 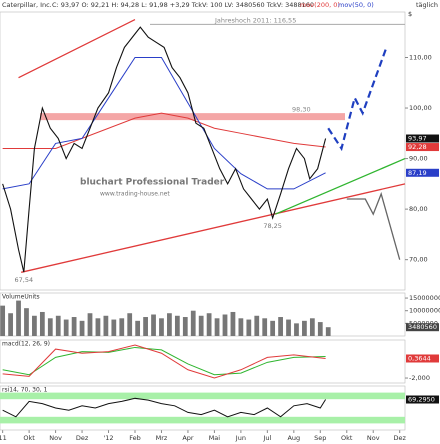 What do you see at coordinates (3, 438) in the screenshot?
I see `x-tick-label: 11` at bounding box center [3, 438].